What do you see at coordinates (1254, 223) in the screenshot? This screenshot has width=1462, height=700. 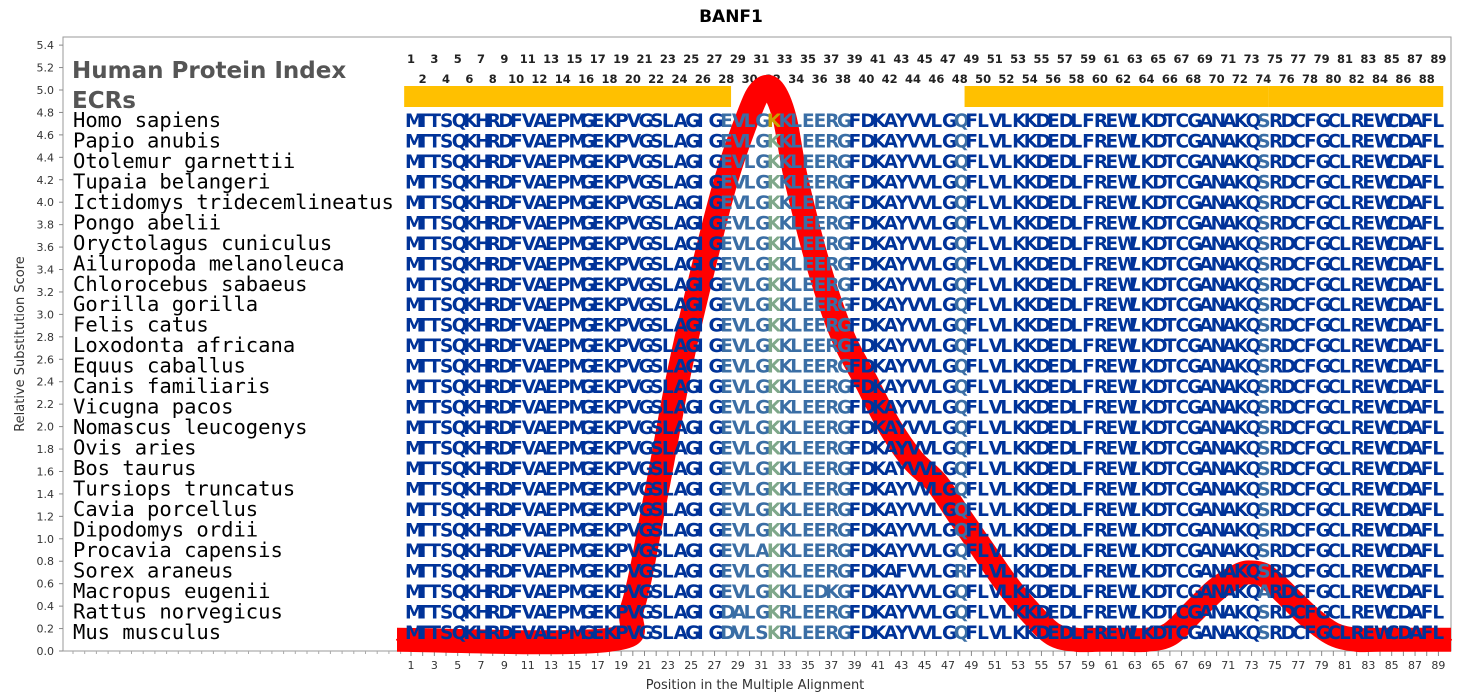 I see `residue: Q` at bounding box center [1254, 223].